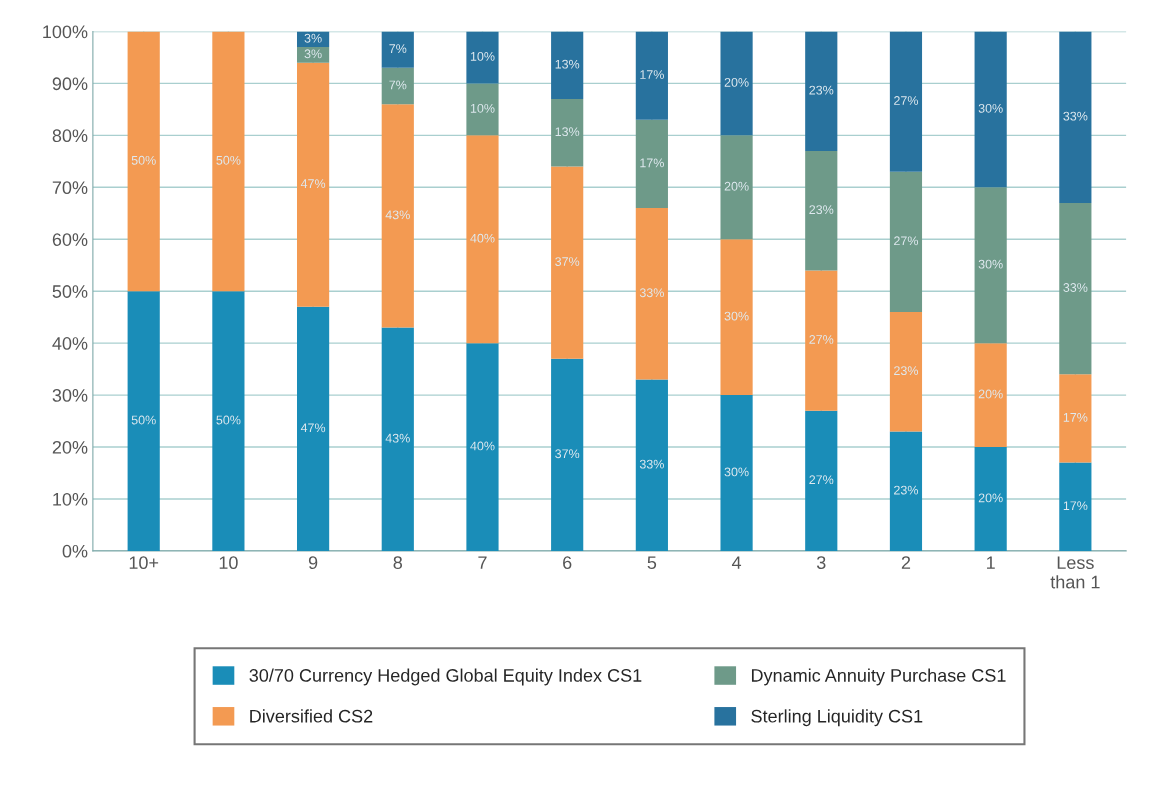 The width and height of the screenshot is (1161, 787). I want to click on legend-label: 30/70 Currency Hedged Global Equity Index CS1, so click(445, 677).